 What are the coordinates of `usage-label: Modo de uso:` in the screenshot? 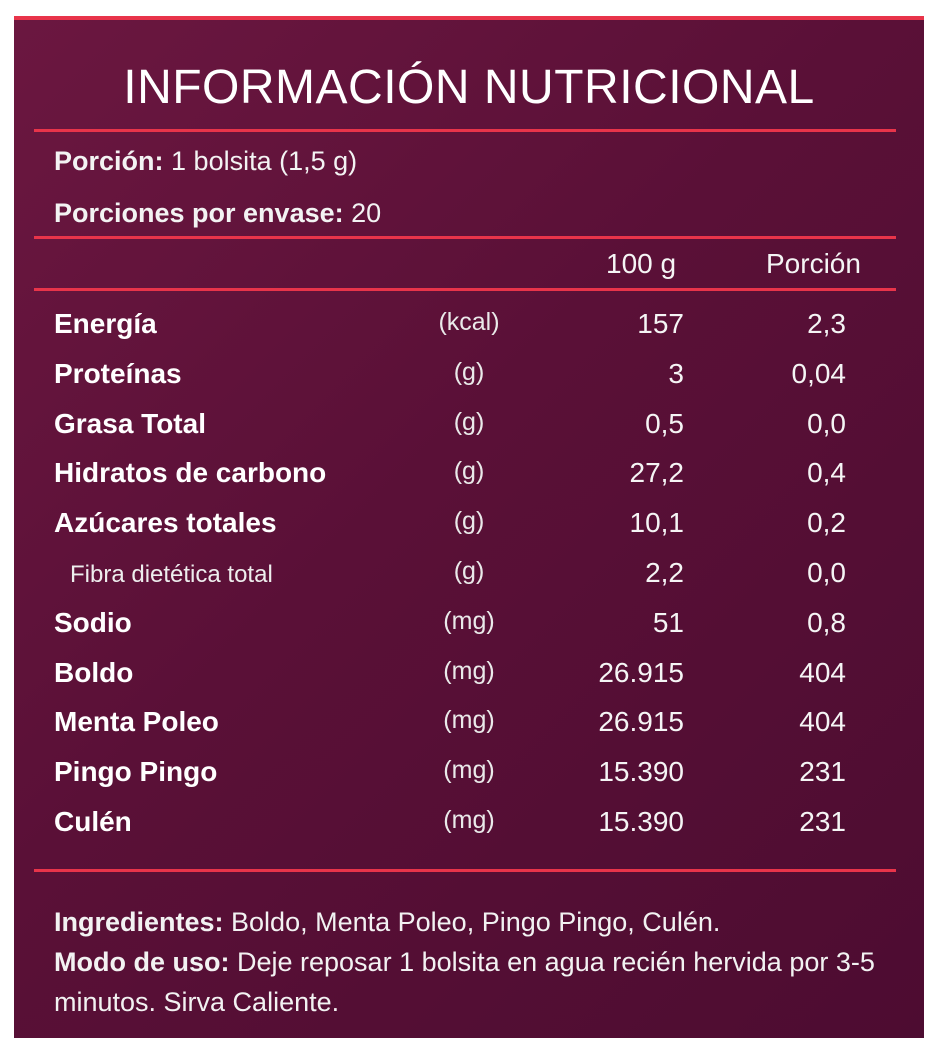 It's located at (142, 962).